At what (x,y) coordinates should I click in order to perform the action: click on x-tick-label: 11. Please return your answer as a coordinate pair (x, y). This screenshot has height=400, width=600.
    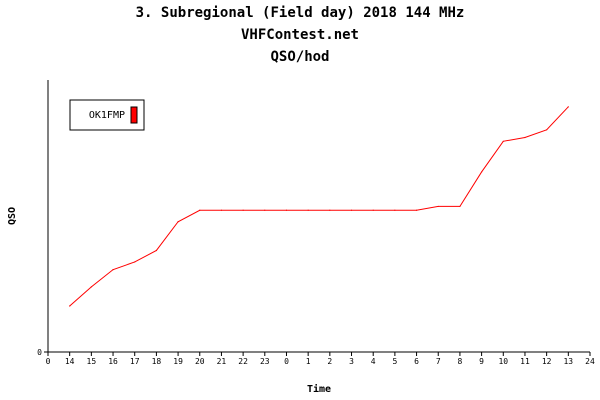
    Looking at the image, I should click on (525, 361).